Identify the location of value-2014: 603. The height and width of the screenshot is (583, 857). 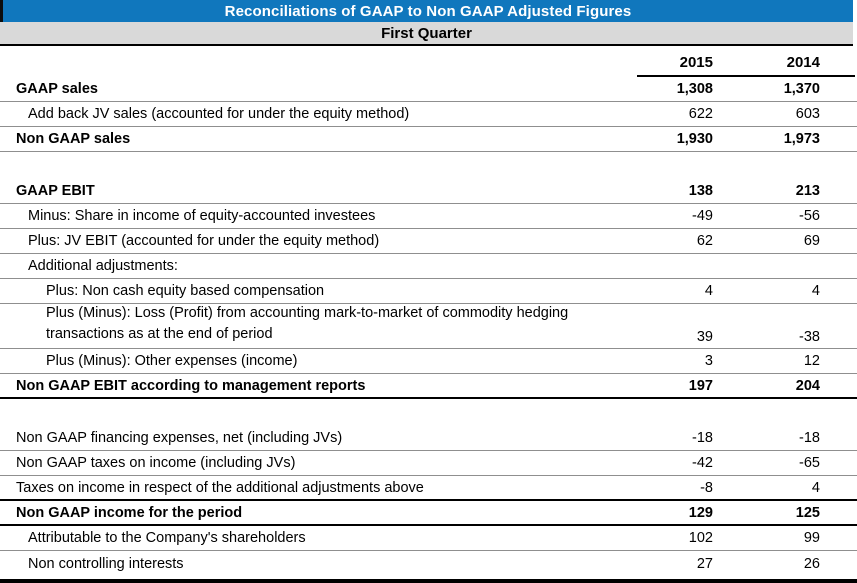
(807, 114).